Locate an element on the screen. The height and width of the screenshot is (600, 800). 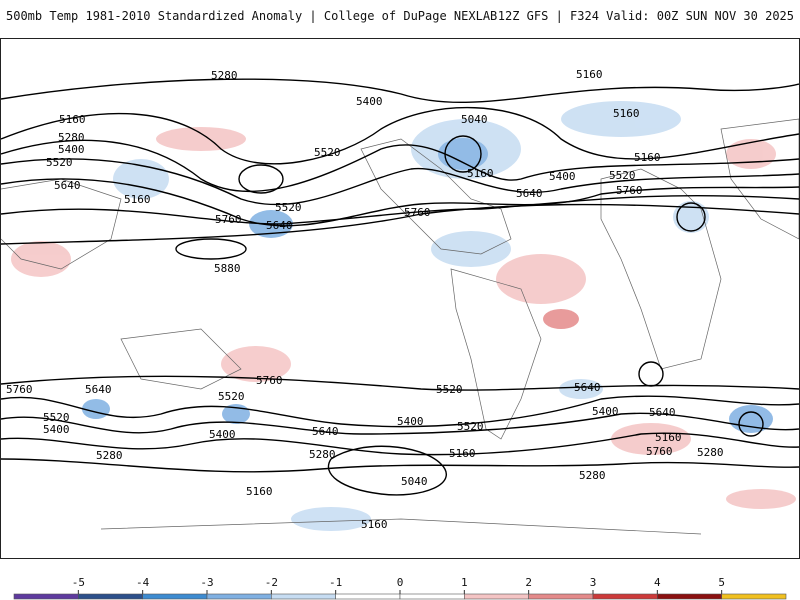
colorbar-tick-label: 1 is located at coordinates (464, 582).